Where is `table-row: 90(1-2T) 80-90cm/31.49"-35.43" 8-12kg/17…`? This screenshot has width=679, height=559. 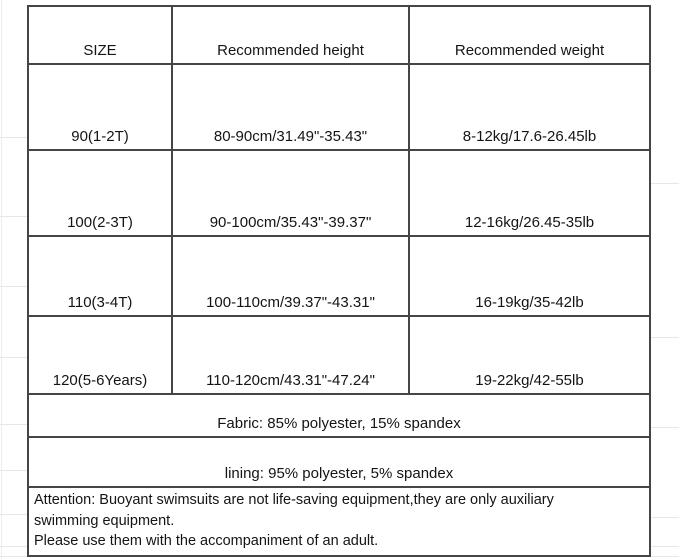
table-row: 90(1-2T) 80-90cm/31.49"-35.43" 8-12kg/17… is located at coordinates (339, 107).